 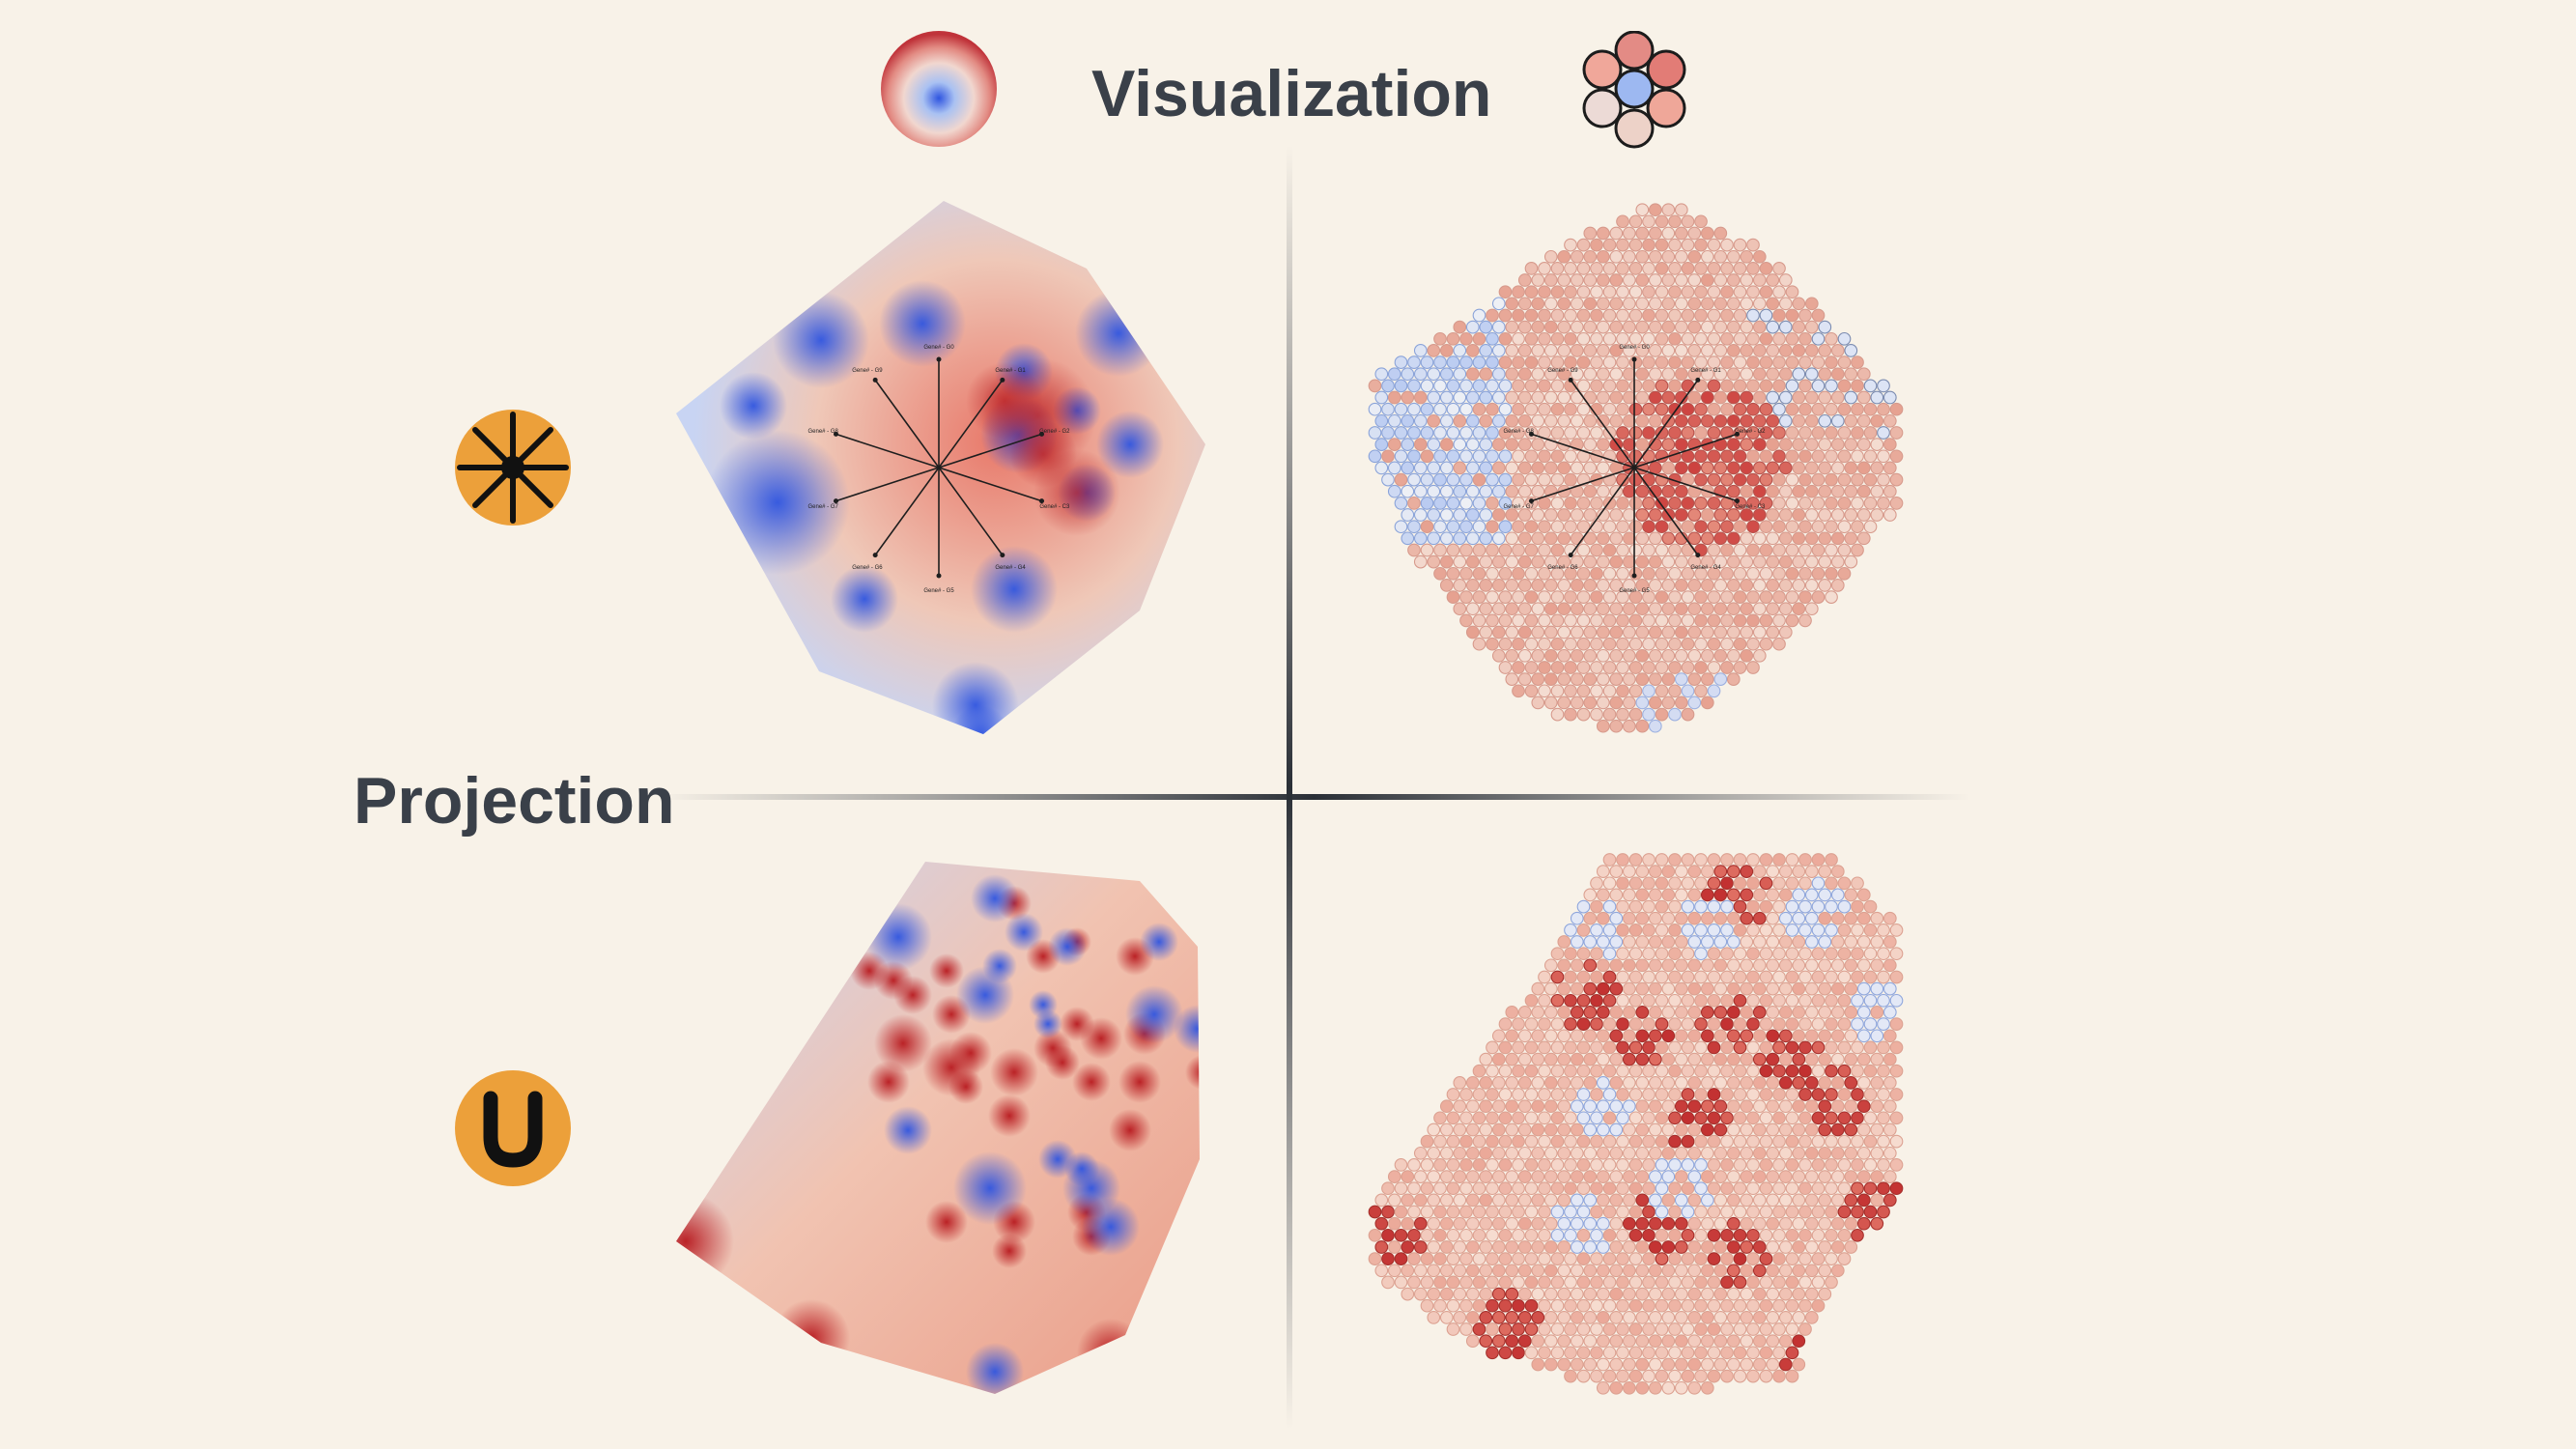 I want to click on hexbin-map-radviz, so click(x=1636, y=468).